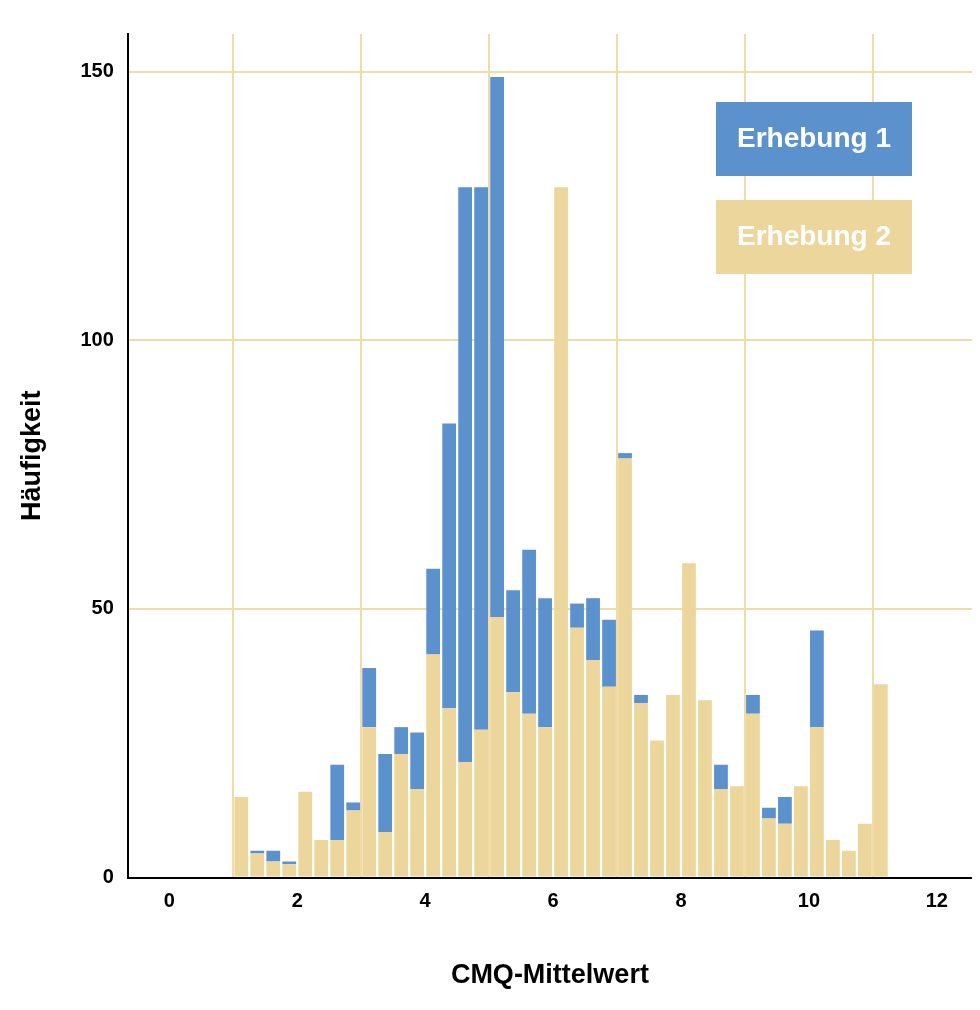  What do you see at coordinates (681, 900) in the screenshot?
I see `x-tick-label: 8` at bounding box center [681, 900].